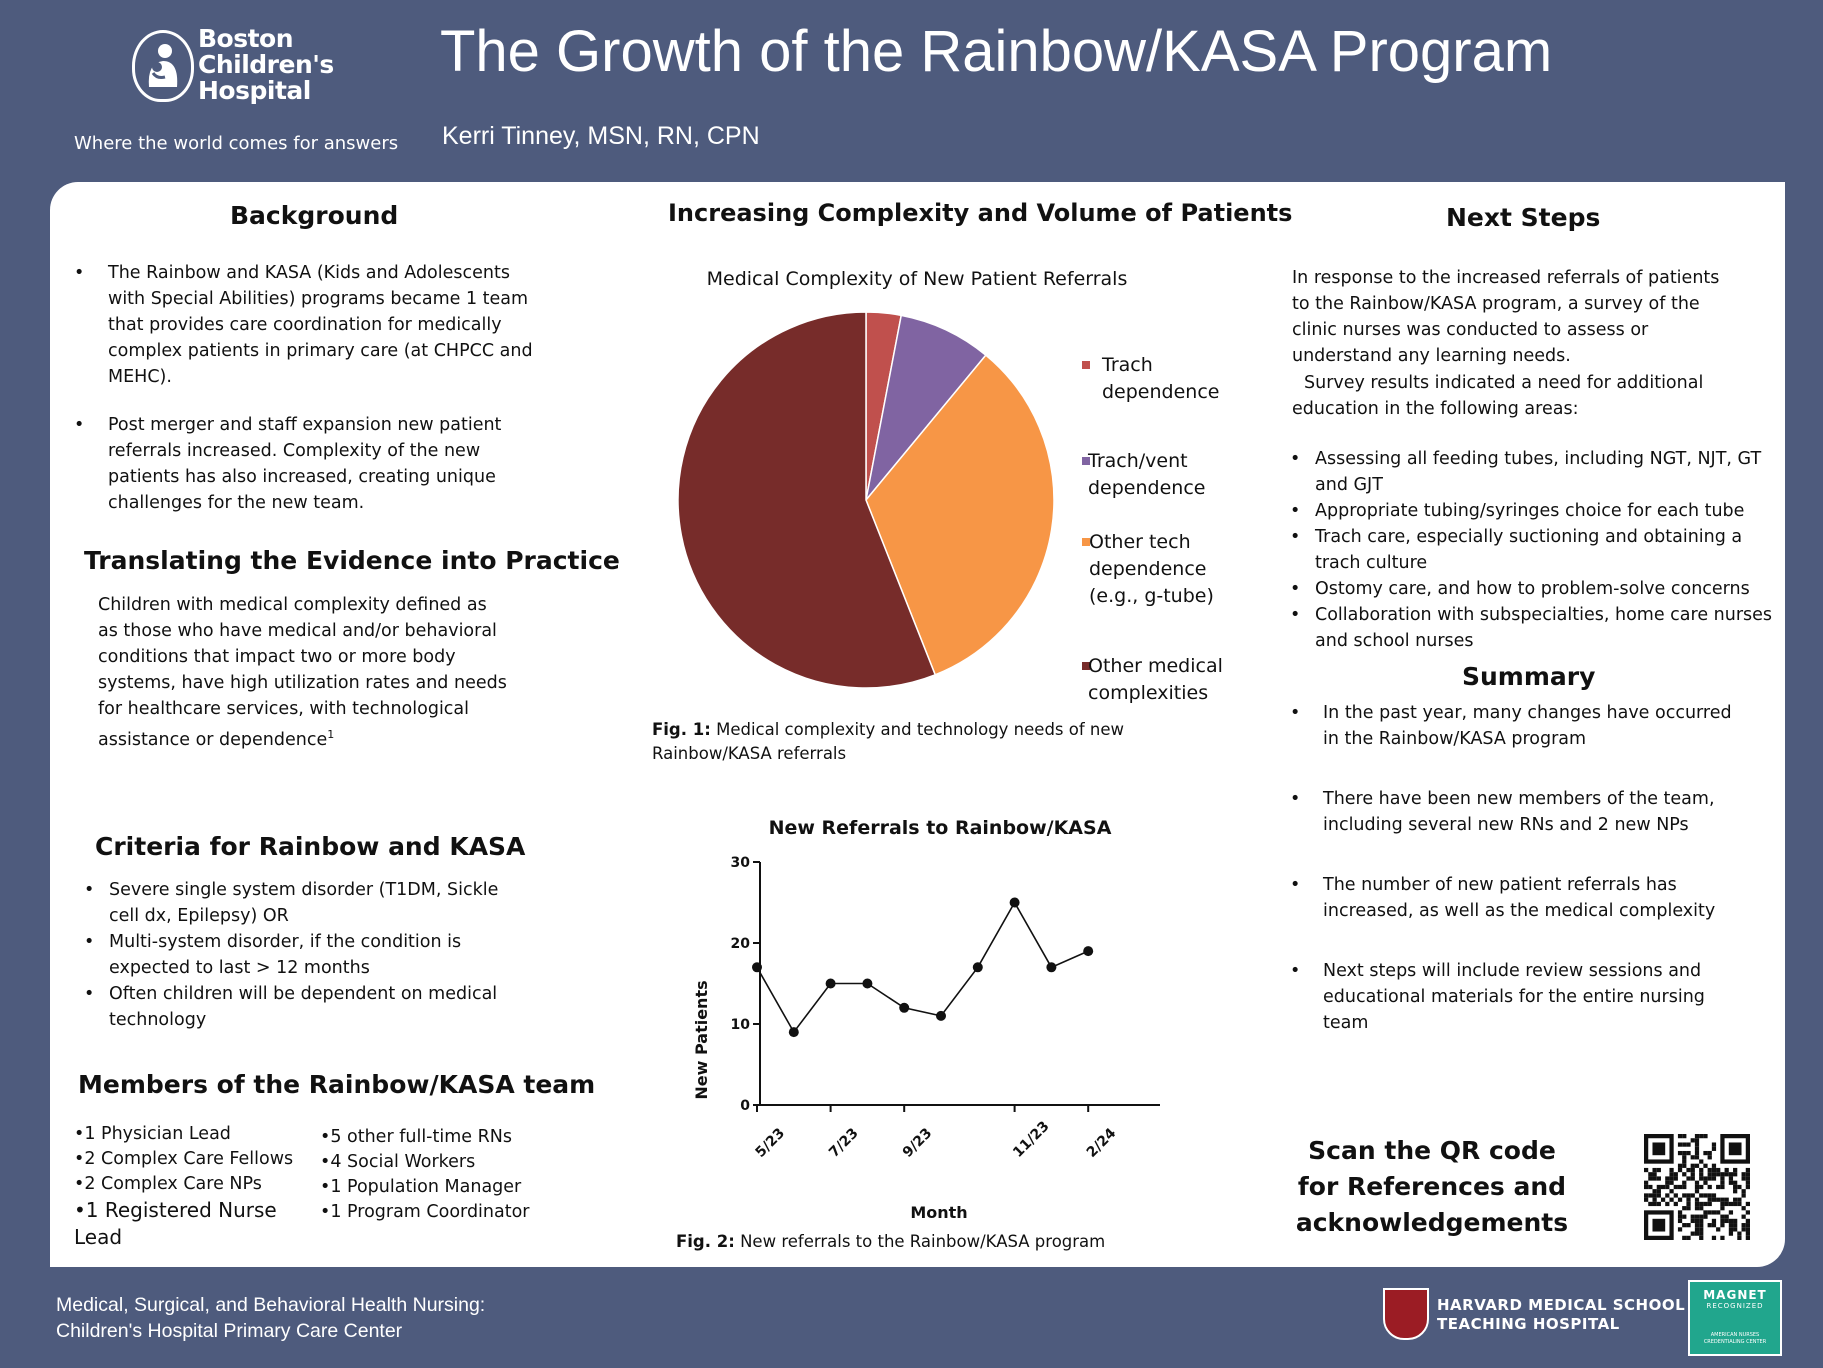 This screenshot has height=1368, width=1823. What do you see at coordinates (352, 560) in the screenshot?
I see `translating-heading: Translating the Evidence into Practice` at bounding box center [352, 560].